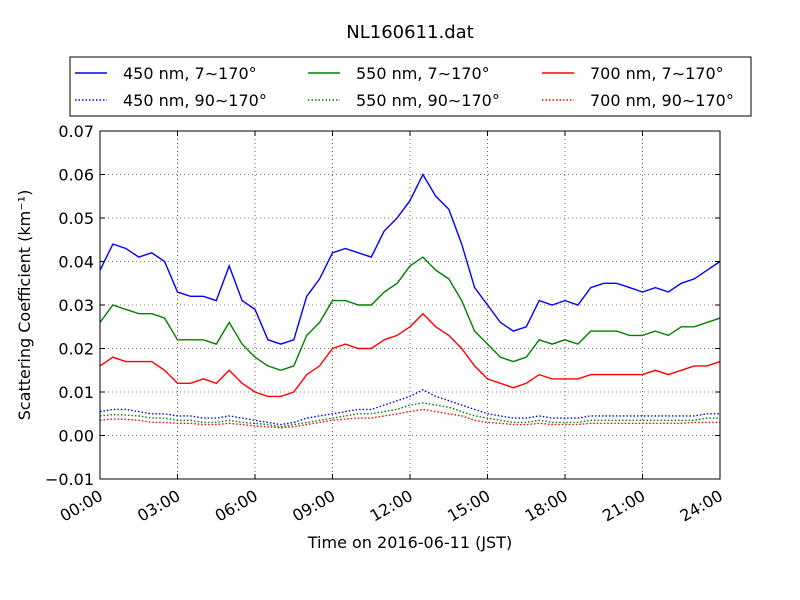 Image resolution: width=800 pixels, height=600 pixels. I want to click on y-tick-label: 0.01, so click(76, 392).